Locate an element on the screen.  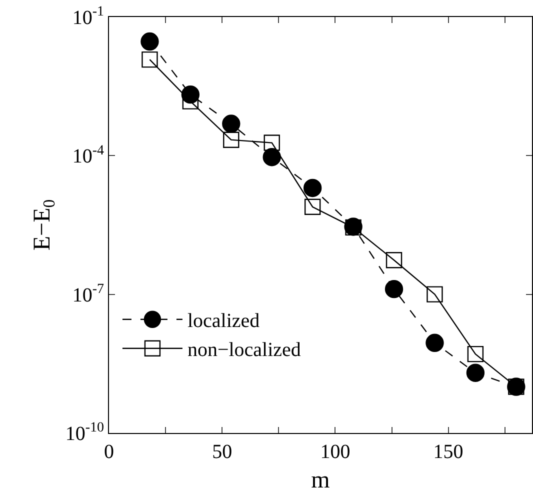
x-tick-label: 100 is located at coordinates (335, 452).